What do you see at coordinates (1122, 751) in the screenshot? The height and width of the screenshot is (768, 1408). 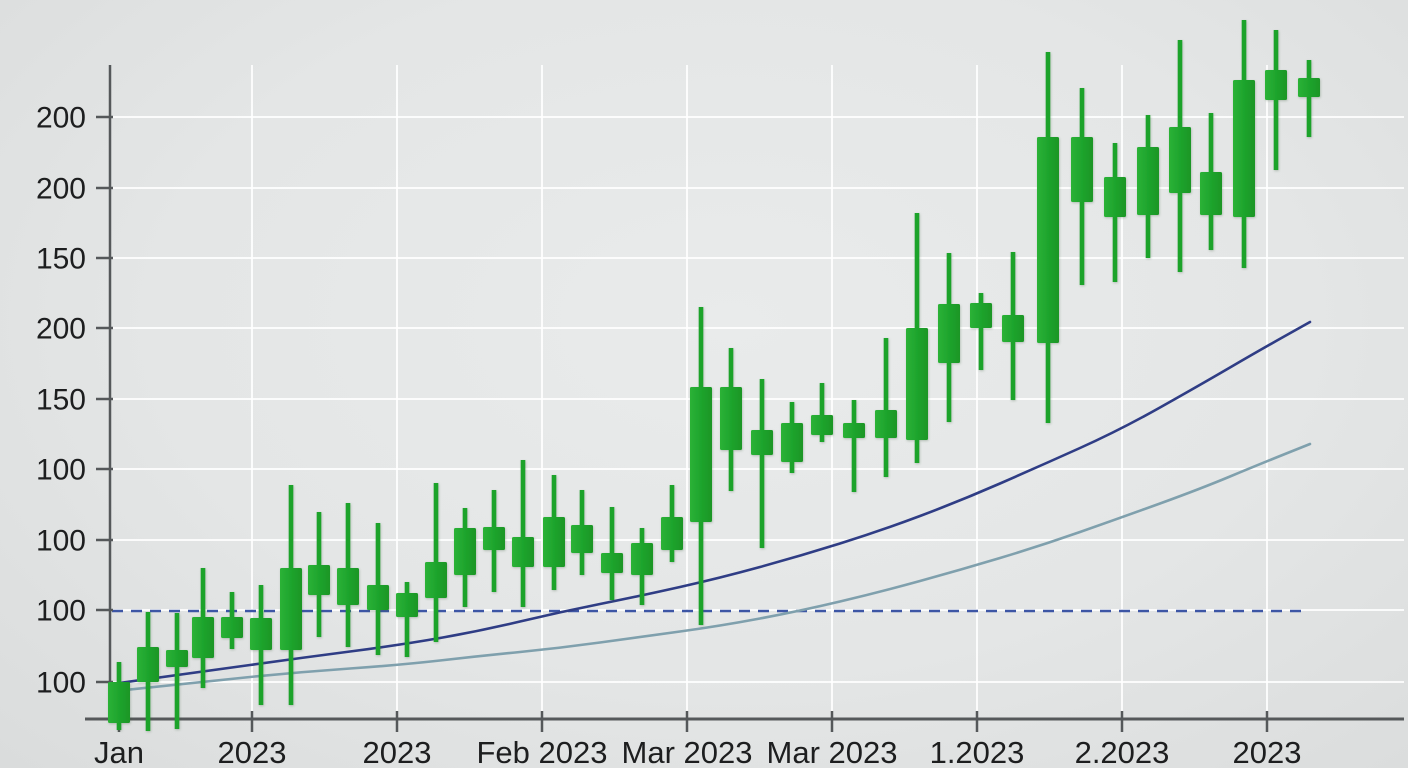 I see `x-tick-label: 2.2023` at bounding box center [1122, 751].